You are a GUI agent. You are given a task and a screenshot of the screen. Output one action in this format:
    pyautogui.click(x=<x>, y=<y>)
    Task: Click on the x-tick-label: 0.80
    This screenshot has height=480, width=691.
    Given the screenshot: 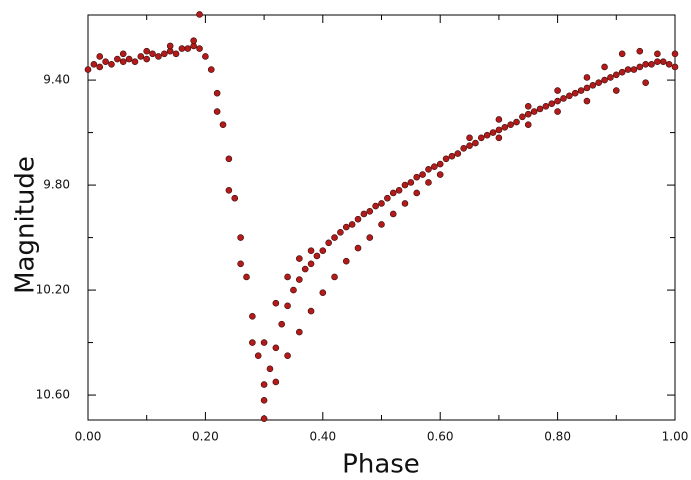 What is the action you would take?
    pyautogui.click(x=557, y=437)
    